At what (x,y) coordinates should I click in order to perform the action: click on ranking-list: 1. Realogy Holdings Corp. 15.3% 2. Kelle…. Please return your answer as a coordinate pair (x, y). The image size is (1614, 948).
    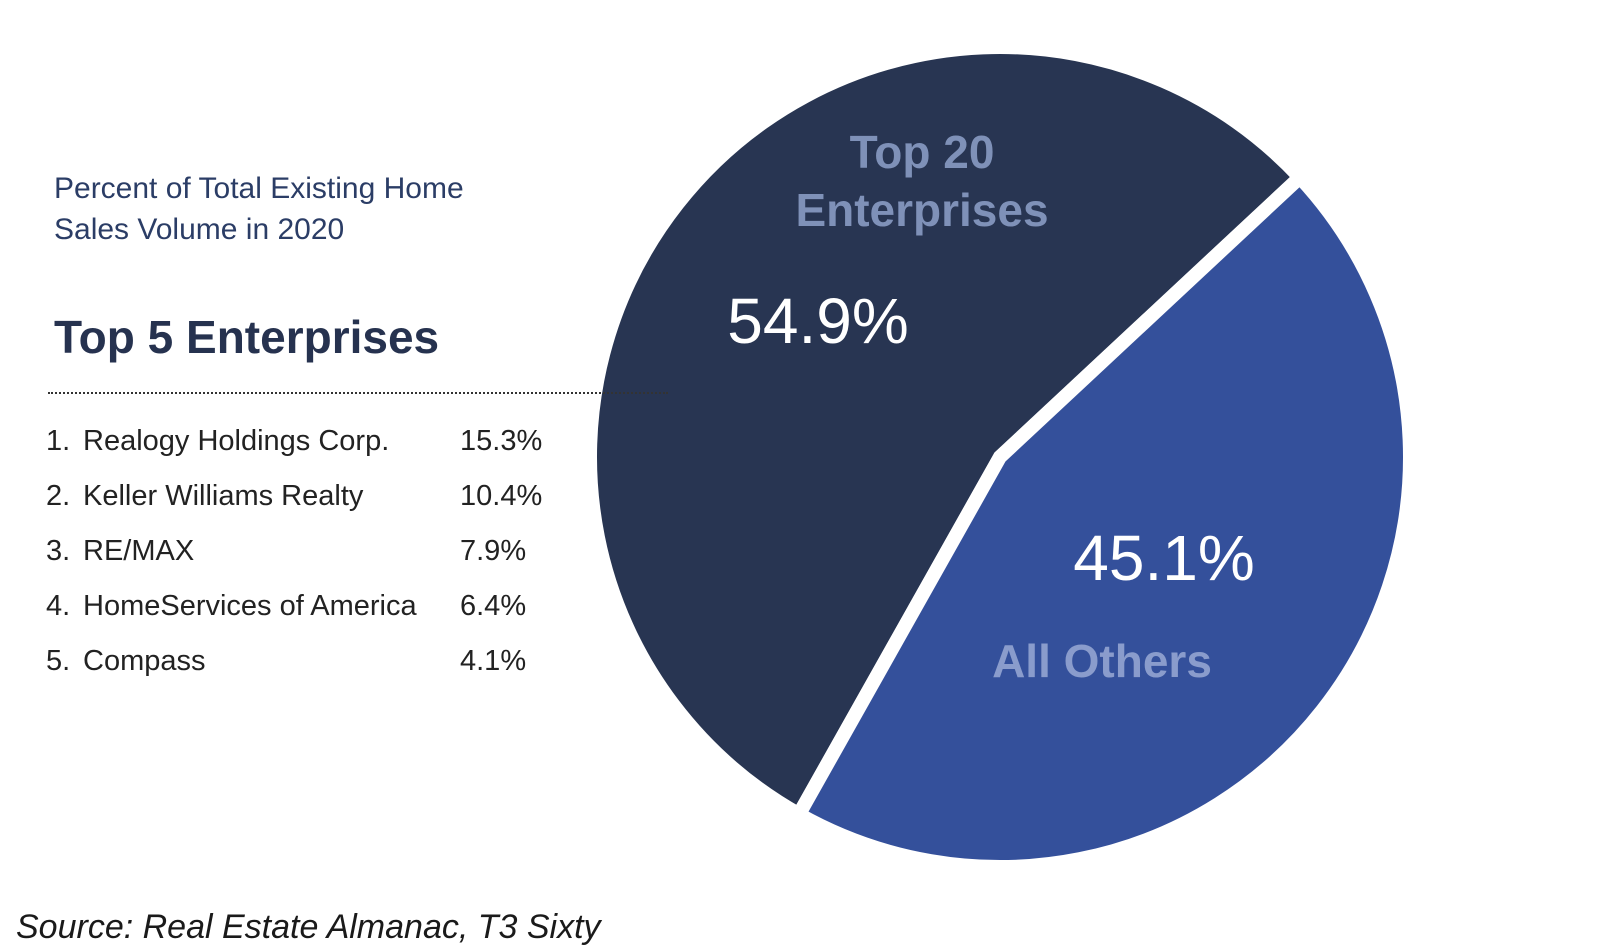
    Looking at the image, I should click on (306, 562).